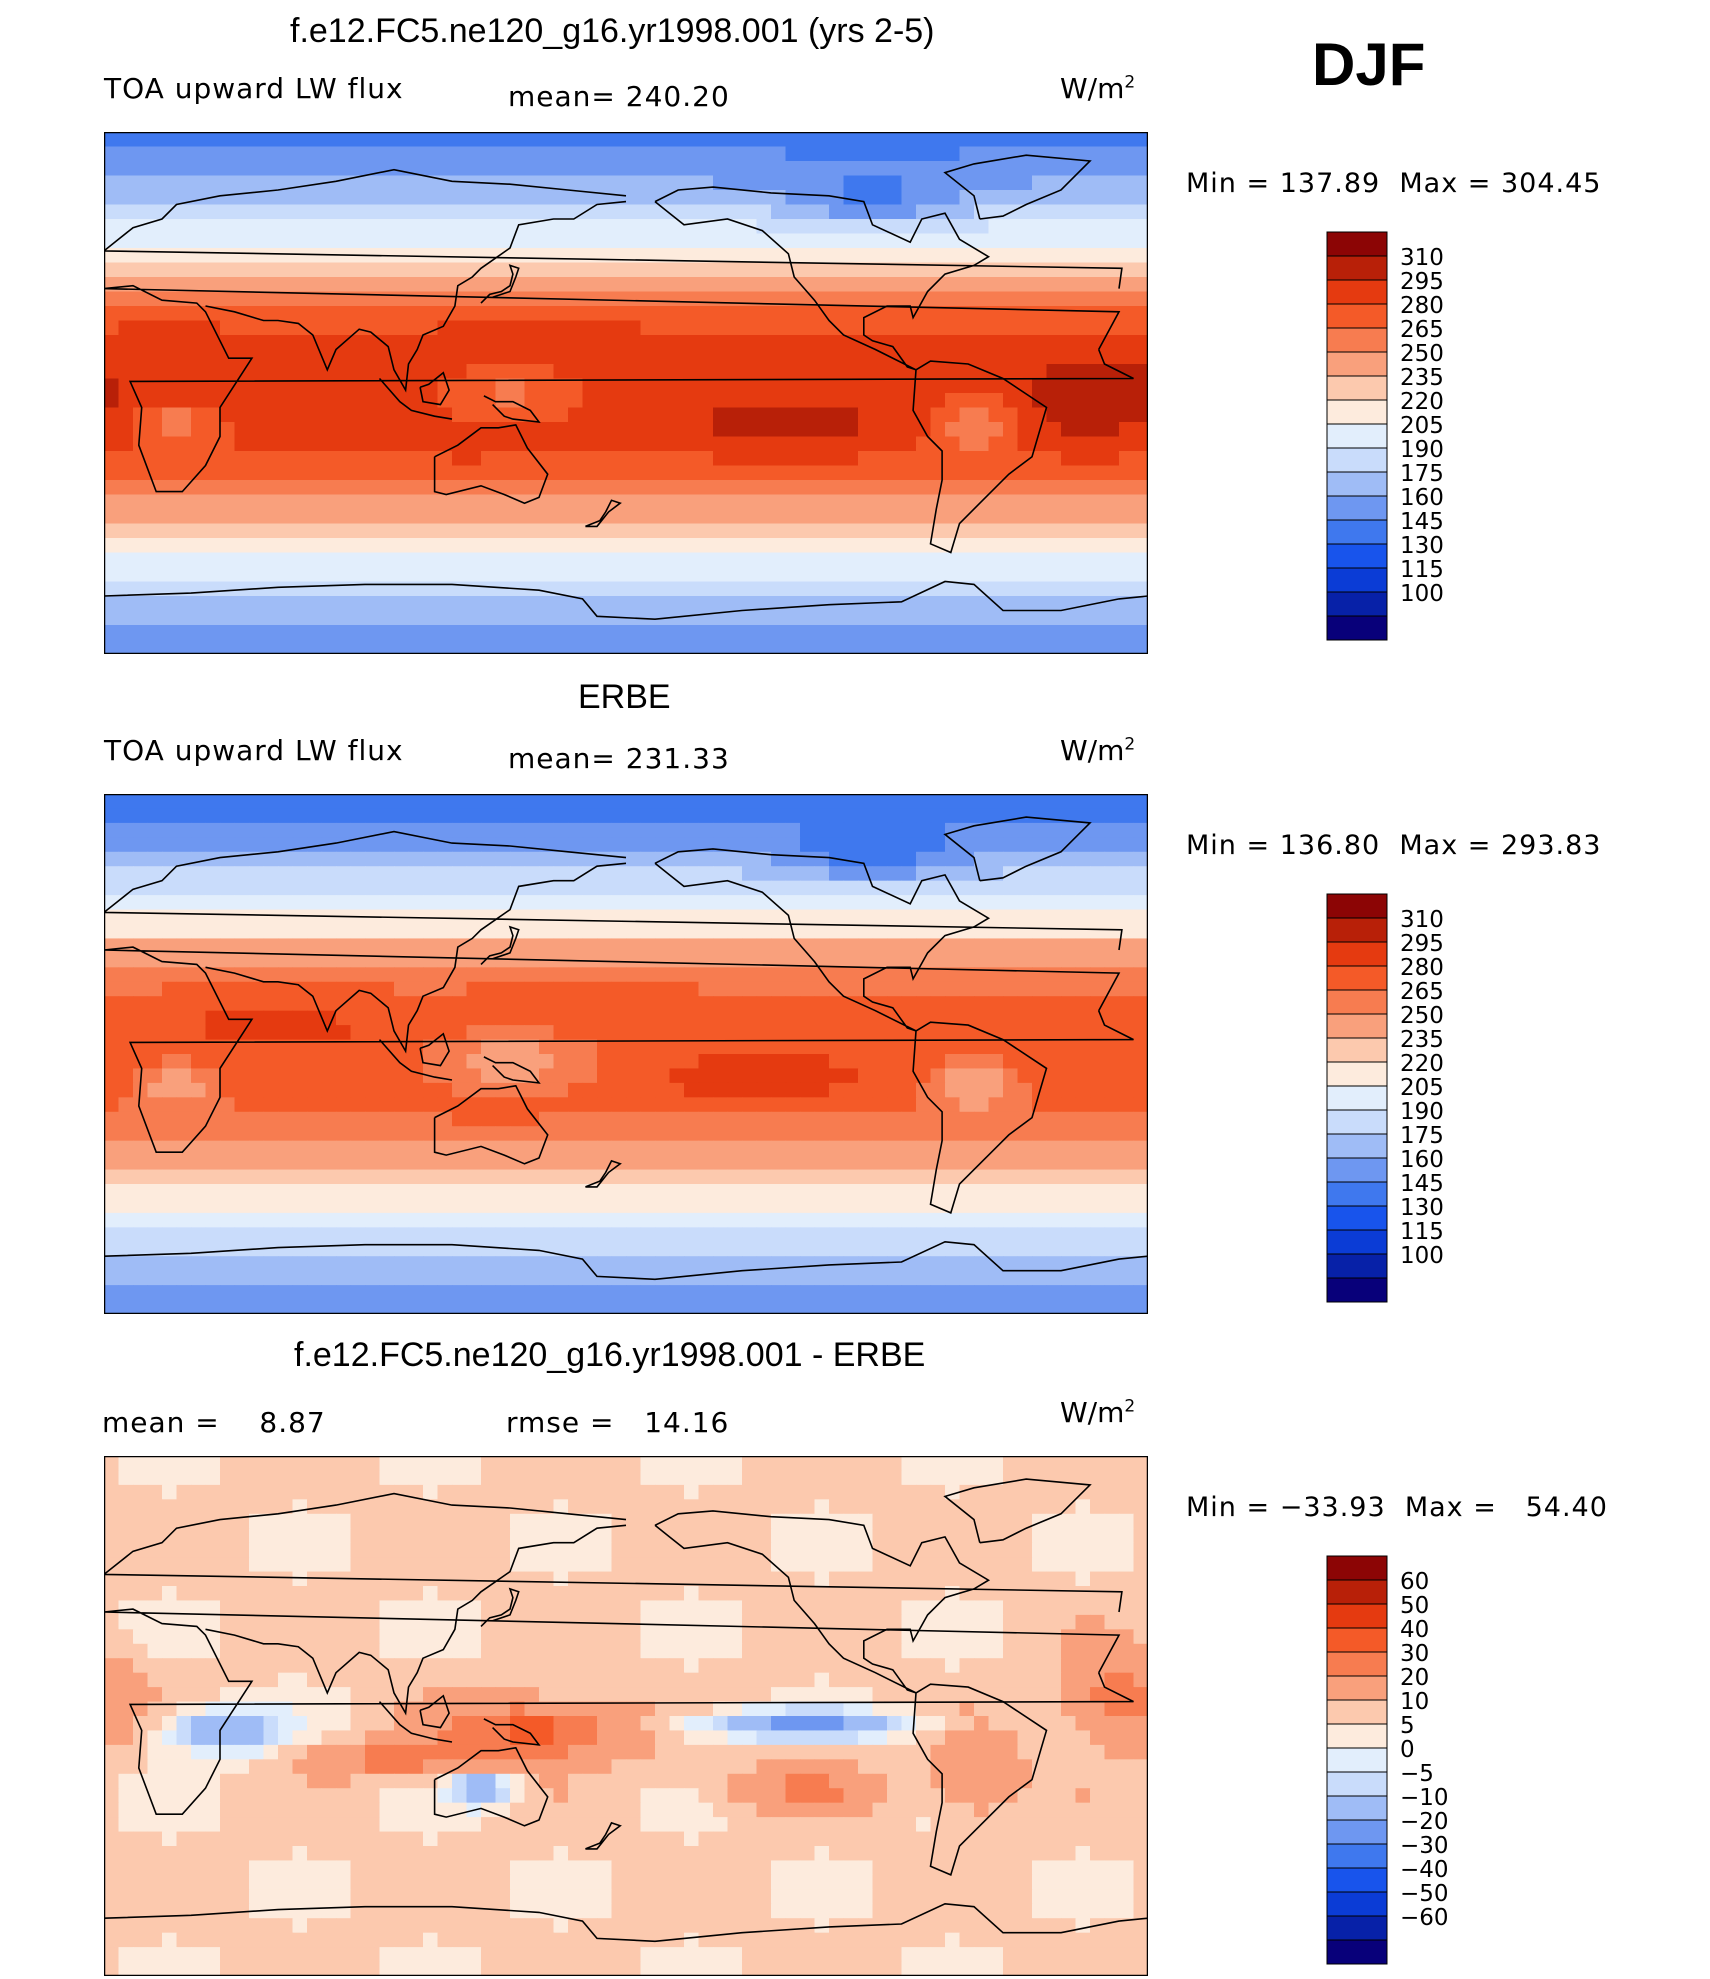 The width and height of the screenshot is (1710, 1979). What do you see at coordinates (1422, 450) in the screenshot?
I see `colorbar-tick-label: 190` at bounding box center [1422, 450].